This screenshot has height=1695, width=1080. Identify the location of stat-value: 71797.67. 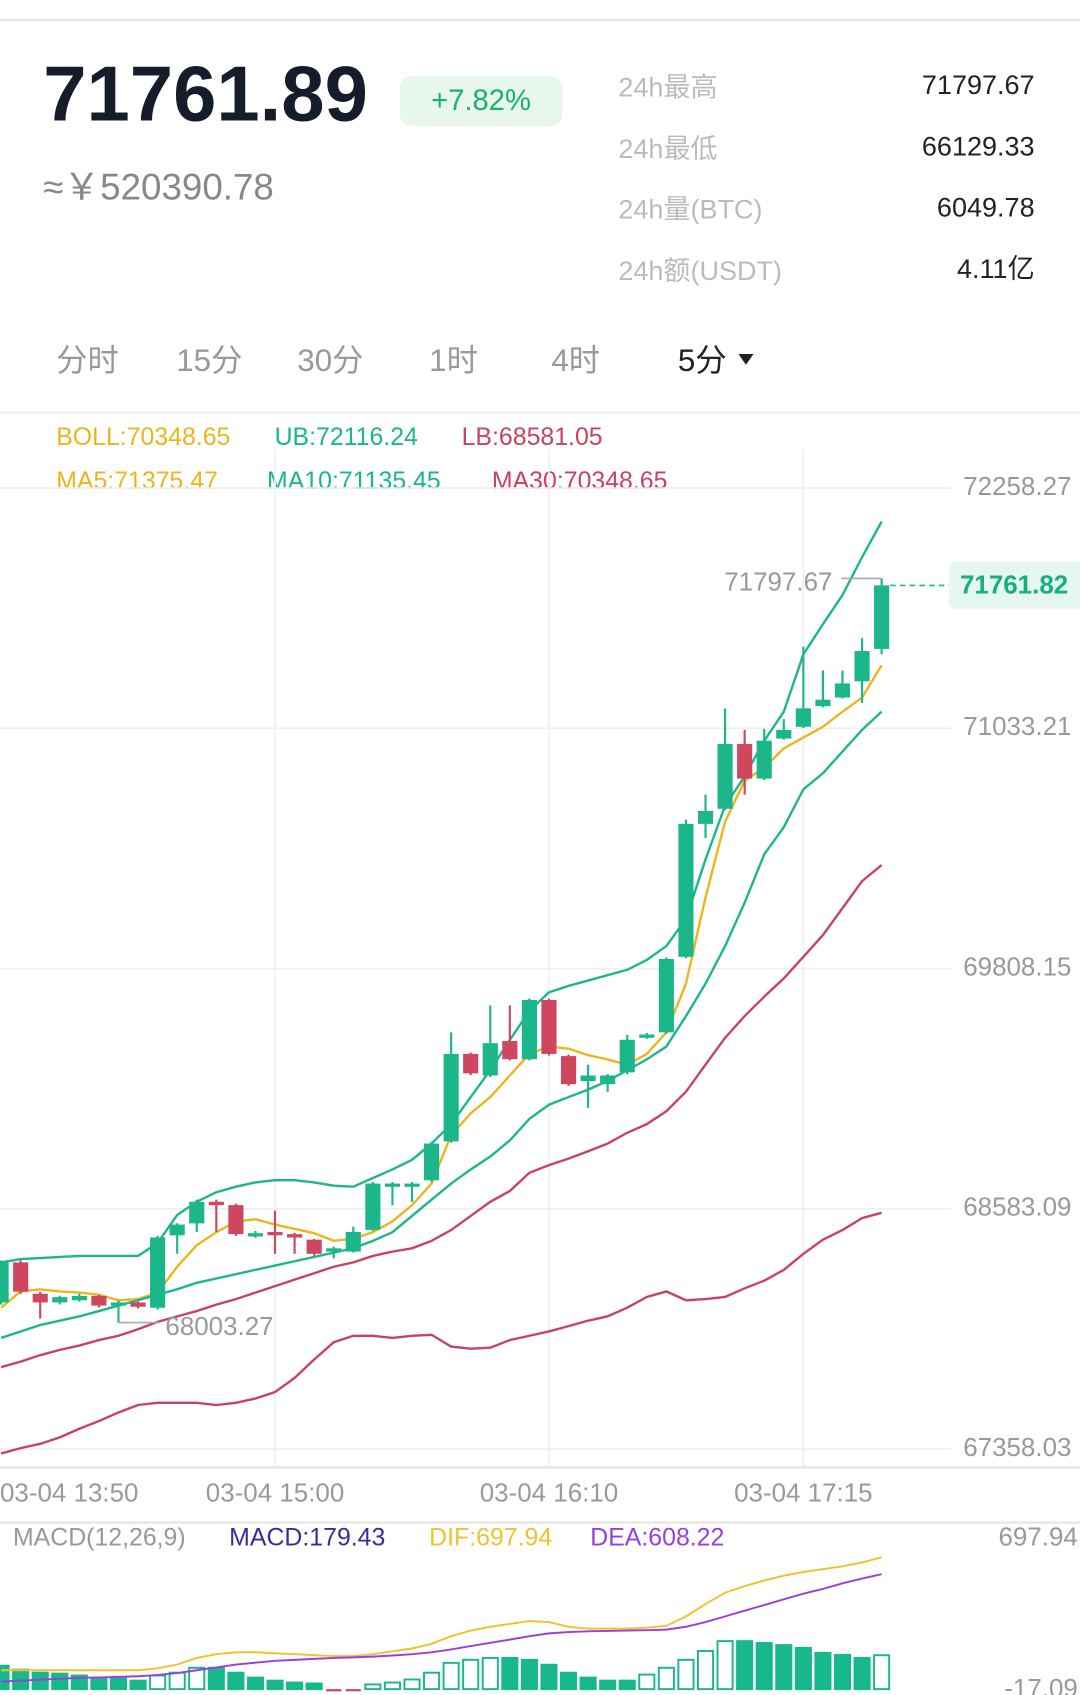
(978, 85).